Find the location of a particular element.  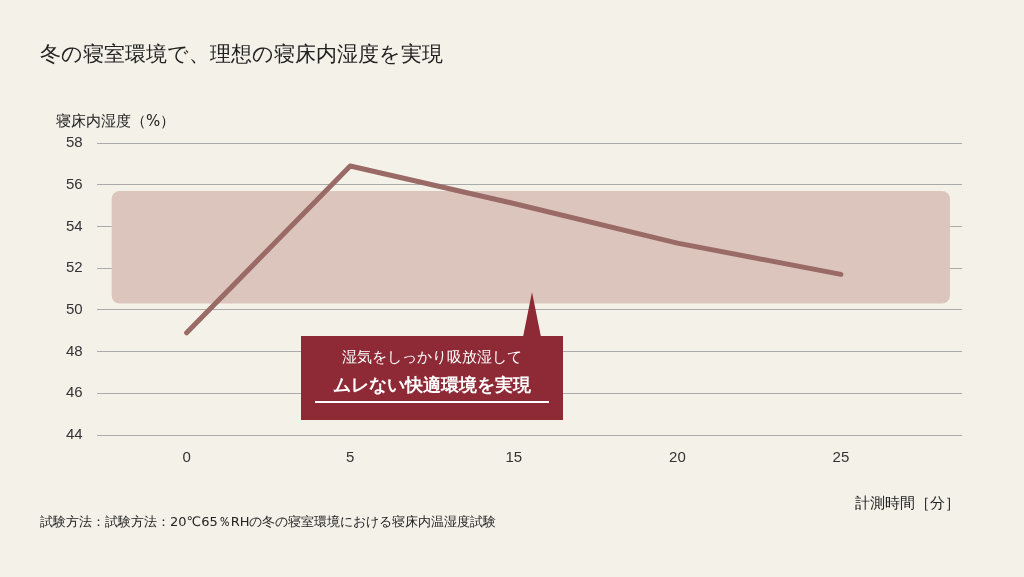

x-axis-title: 計測時間［分］ is located at coordinates (907, 503).